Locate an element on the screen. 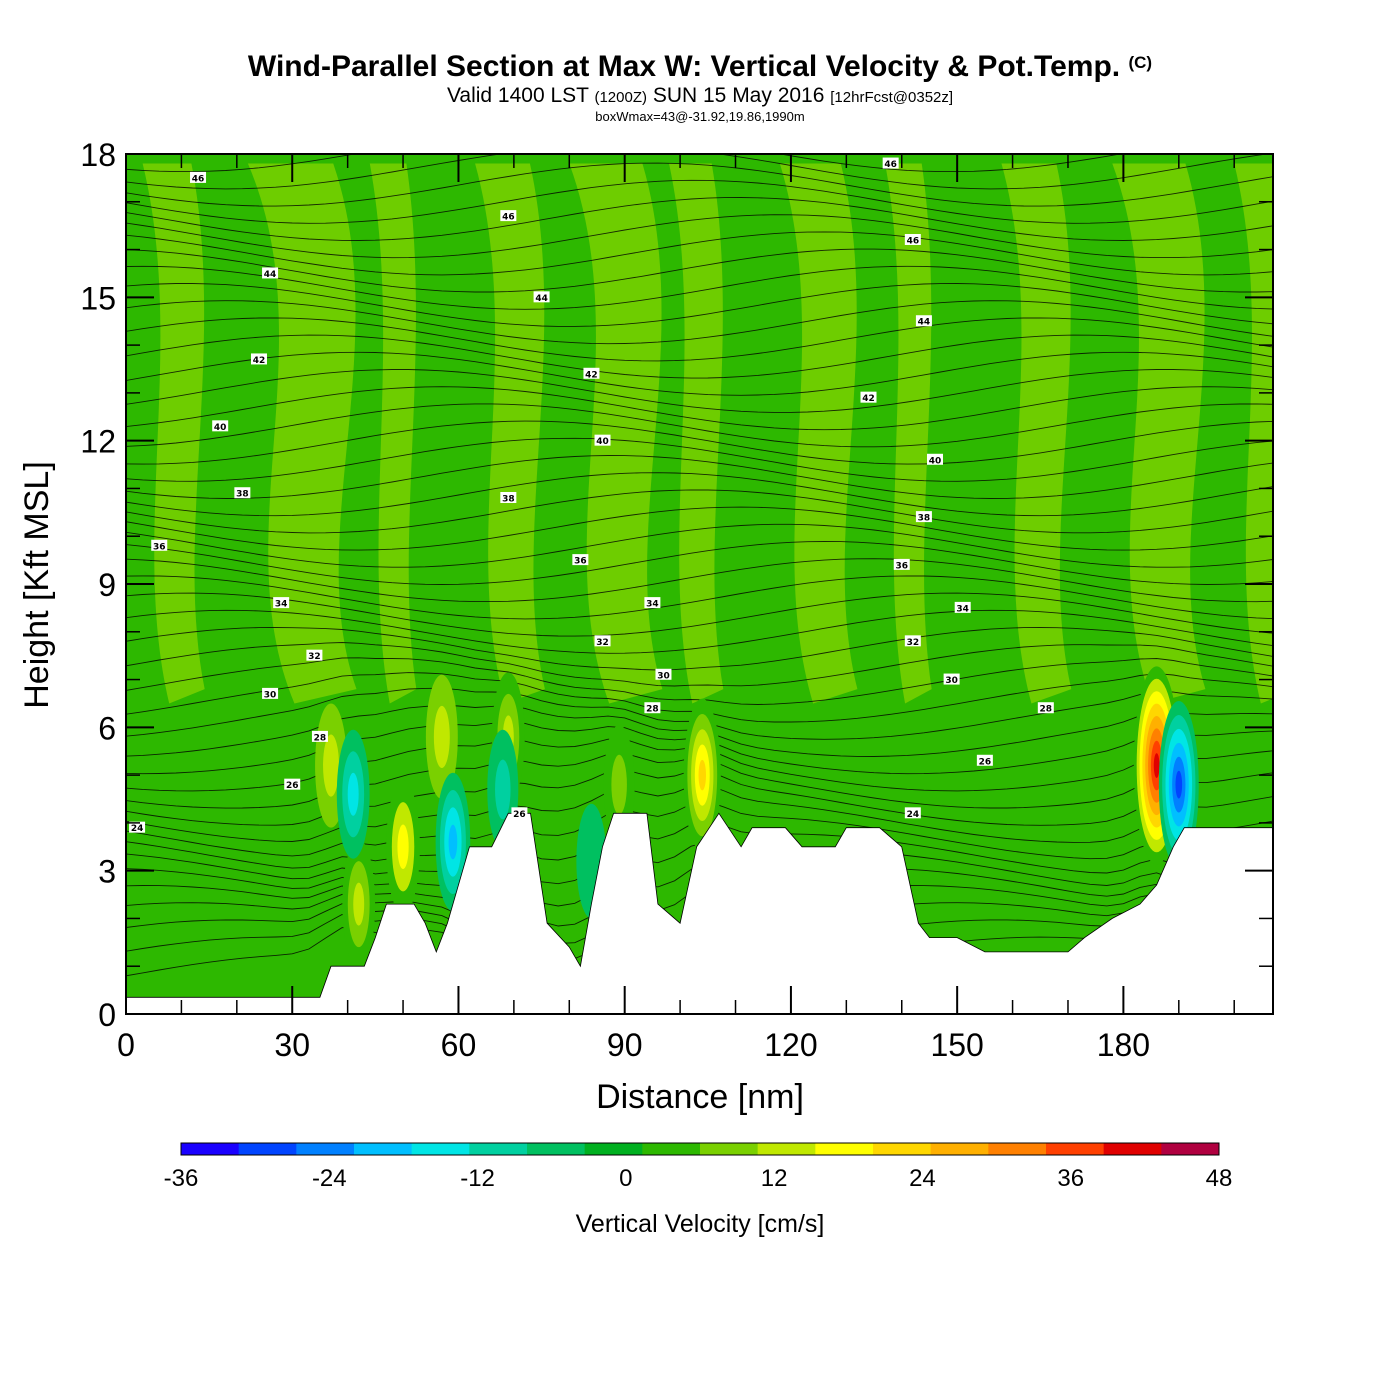 The width and height of the screenshot is (1400, 1400). isentrope-label: 34 is located at coordinates (281, 603).